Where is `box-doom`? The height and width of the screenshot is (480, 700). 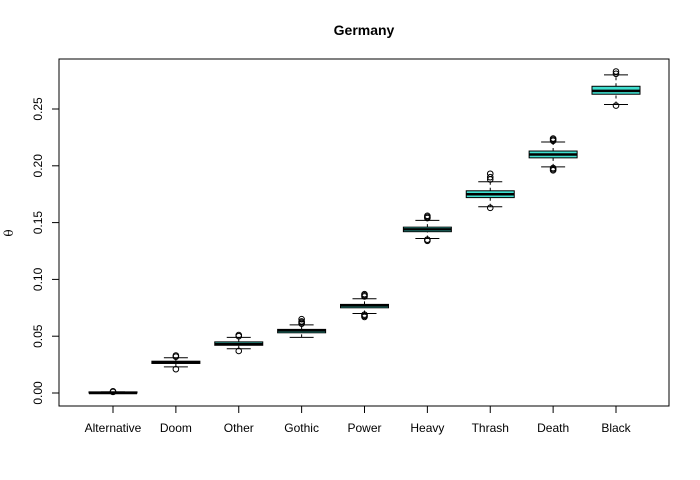 box-doom is located at coordinates (176, 362).